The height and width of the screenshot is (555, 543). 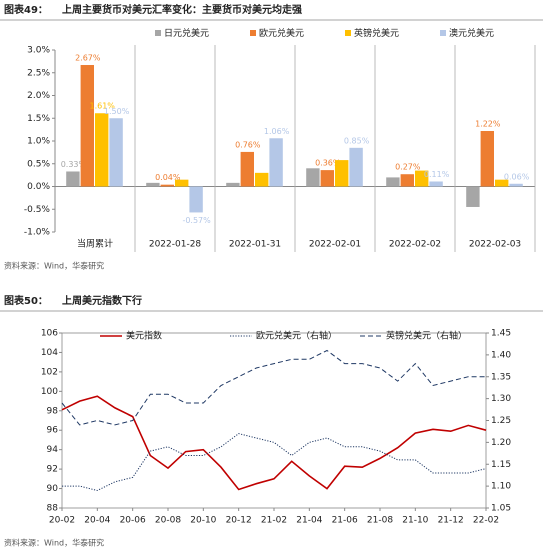 I want to click on data-label: 1.06%, so click(x=277, y=131).